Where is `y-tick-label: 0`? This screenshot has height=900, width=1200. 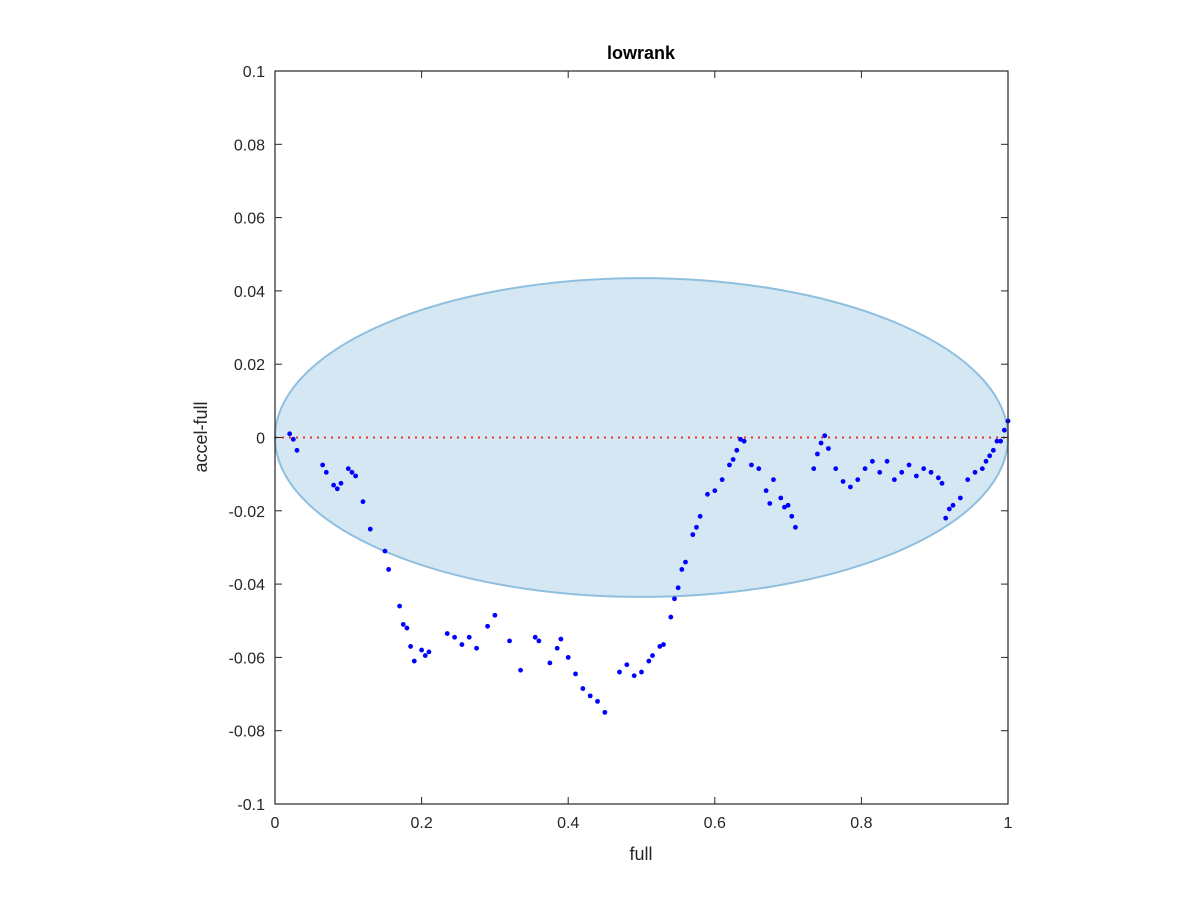
y-tick-label: 0 is located at coordinates (260, 439).